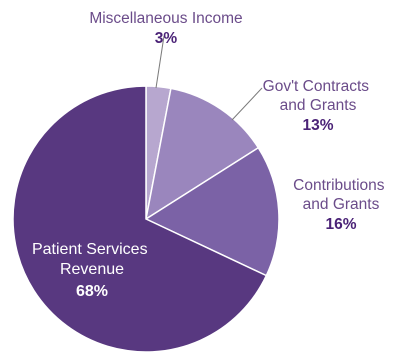 This screenshot has height=354, width=400. I want to click on slice-label-govt: Gov't Contracts and Grants, so click(318, 96).